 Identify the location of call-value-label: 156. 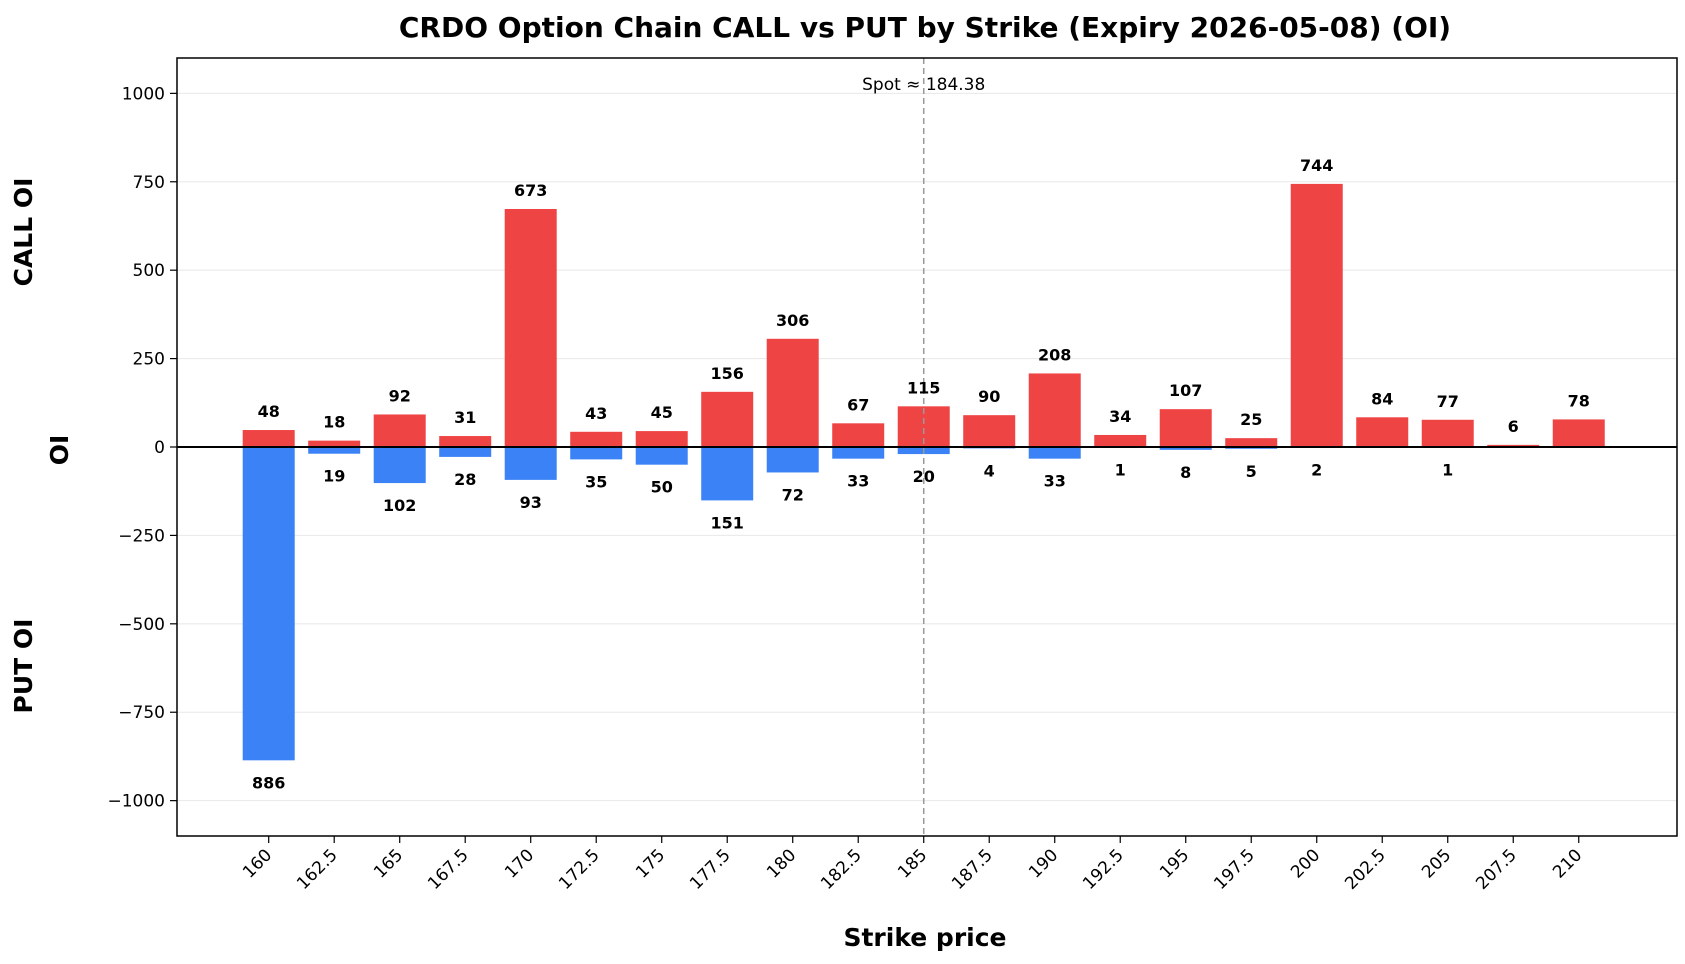
(727, 373).